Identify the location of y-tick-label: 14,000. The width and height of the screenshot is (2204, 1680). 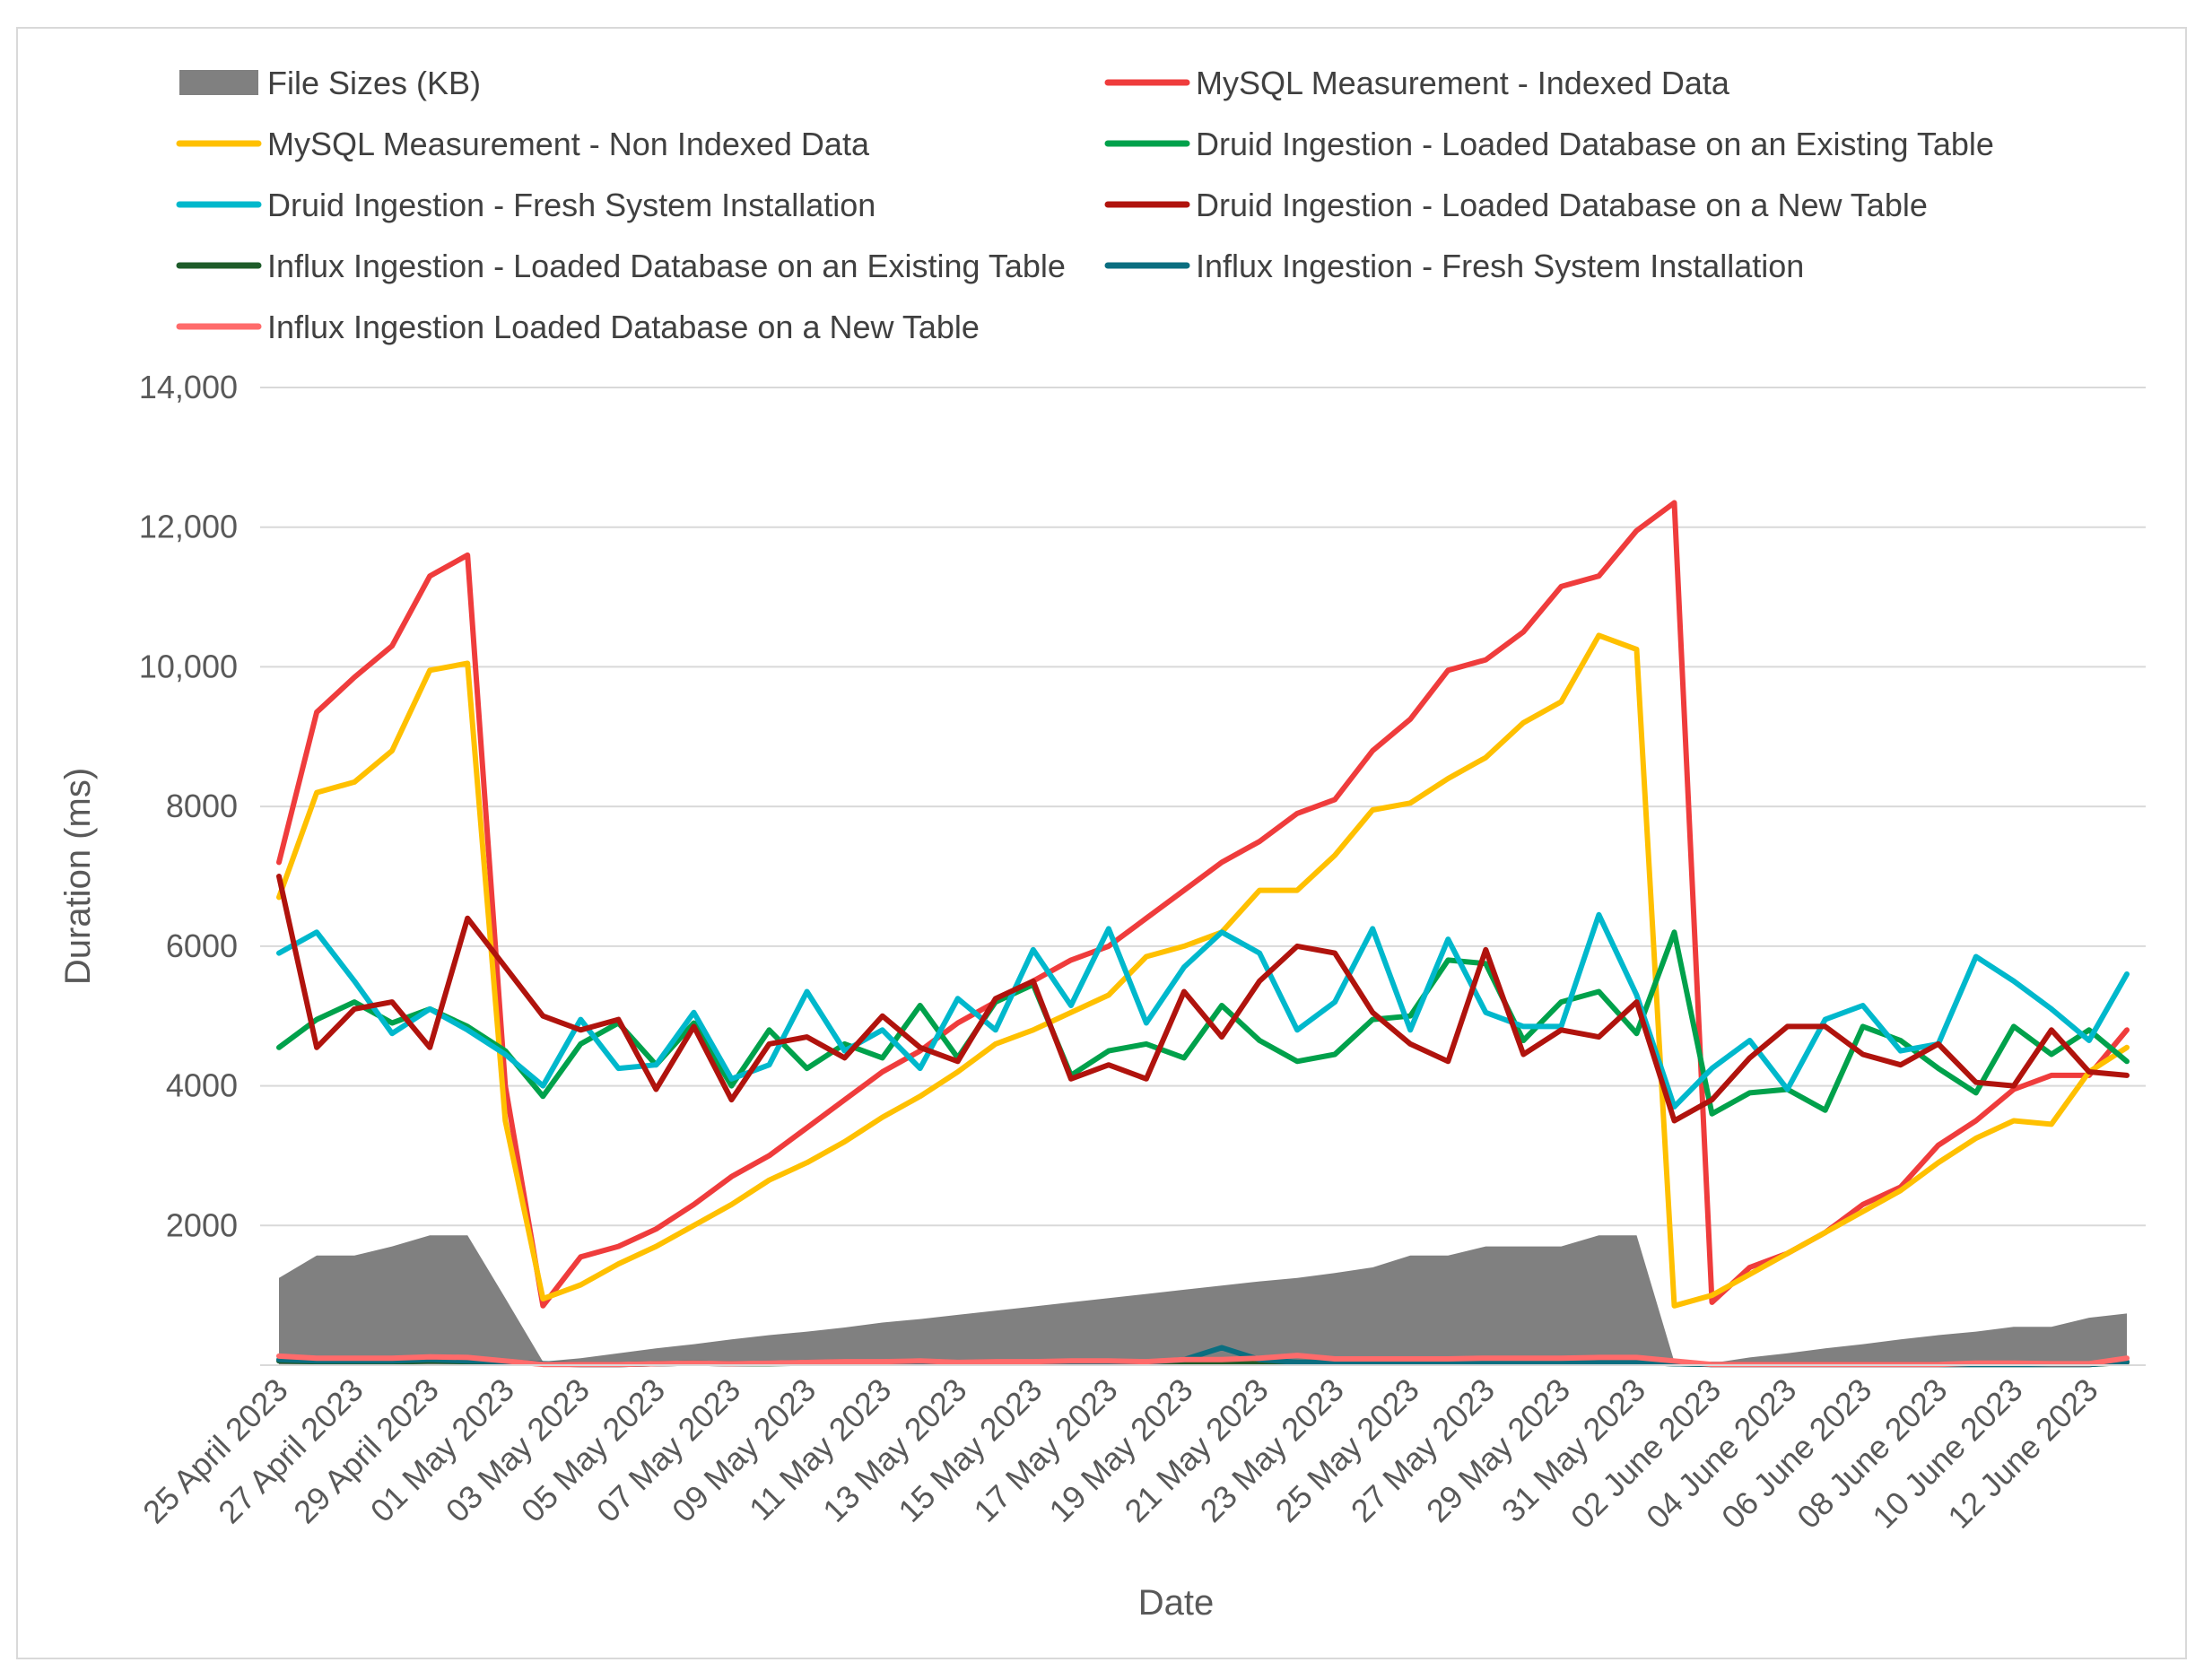
(188, 387).